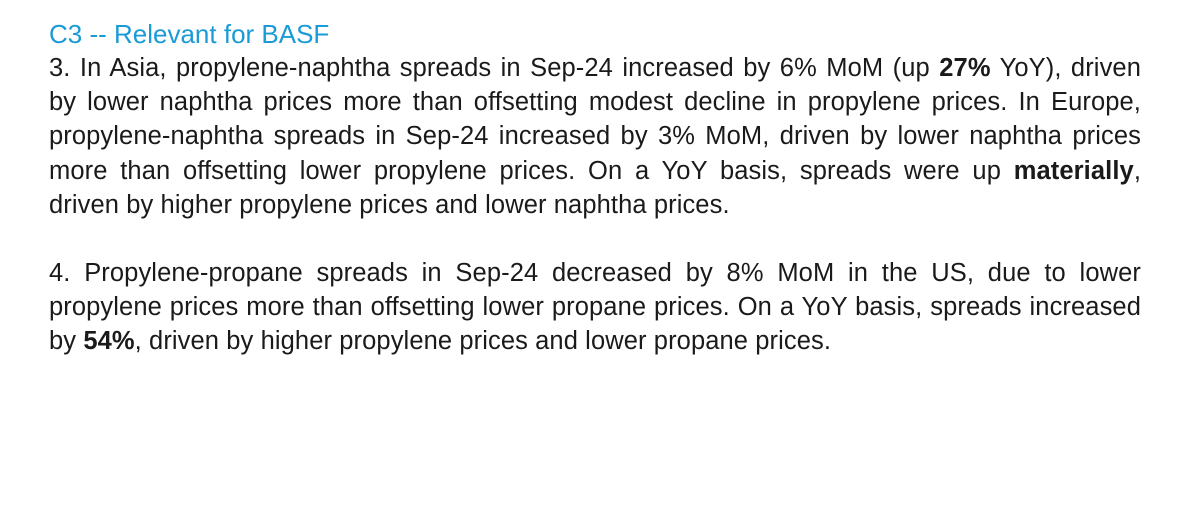 The width and height of the screenshot is (1178, 532). What do you see at coordinates (189, 34) in the screenshot?
I see `section-heading: C3 -- Relevant for BASF` at bounding box center [189, 34].